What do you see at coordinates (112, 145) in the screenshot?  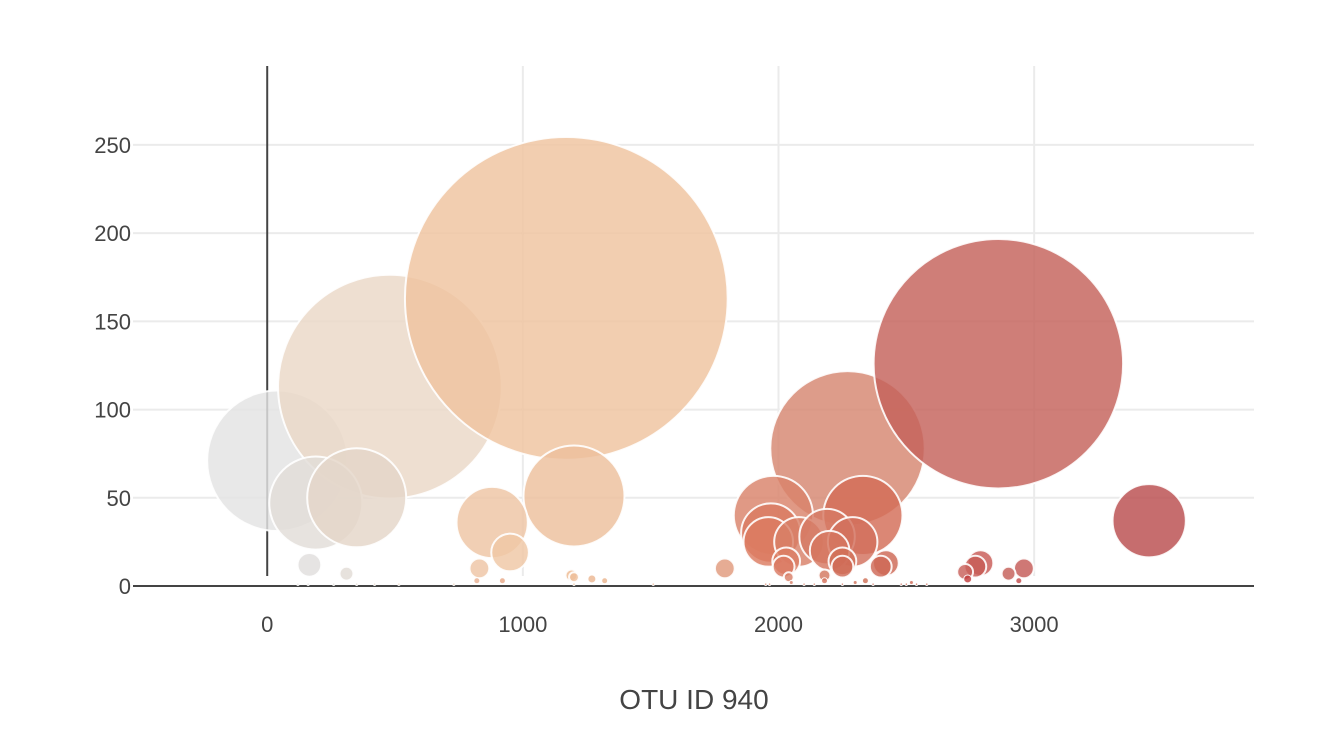 I see `y-tick-label-250: 250` at bounding box center [112, 145].